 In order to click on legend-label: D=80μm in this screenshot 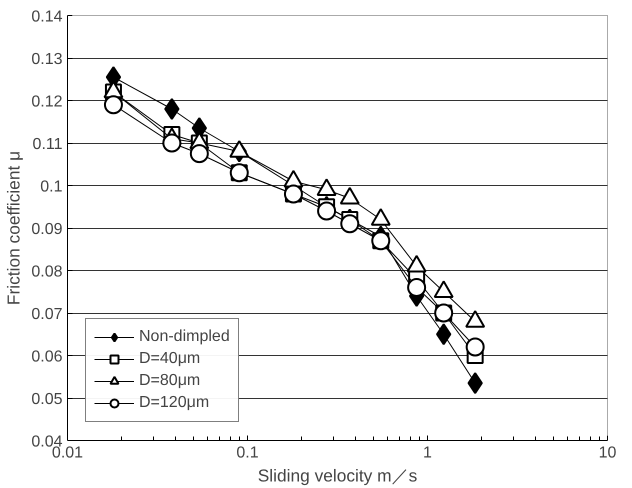, I will do `click(169, 381)`.